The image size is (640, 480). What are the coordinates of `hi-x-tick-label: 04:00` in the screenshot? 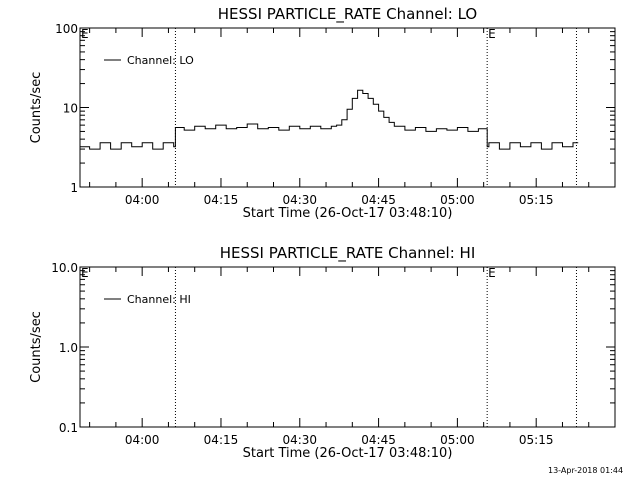 It's located at (142, 440).